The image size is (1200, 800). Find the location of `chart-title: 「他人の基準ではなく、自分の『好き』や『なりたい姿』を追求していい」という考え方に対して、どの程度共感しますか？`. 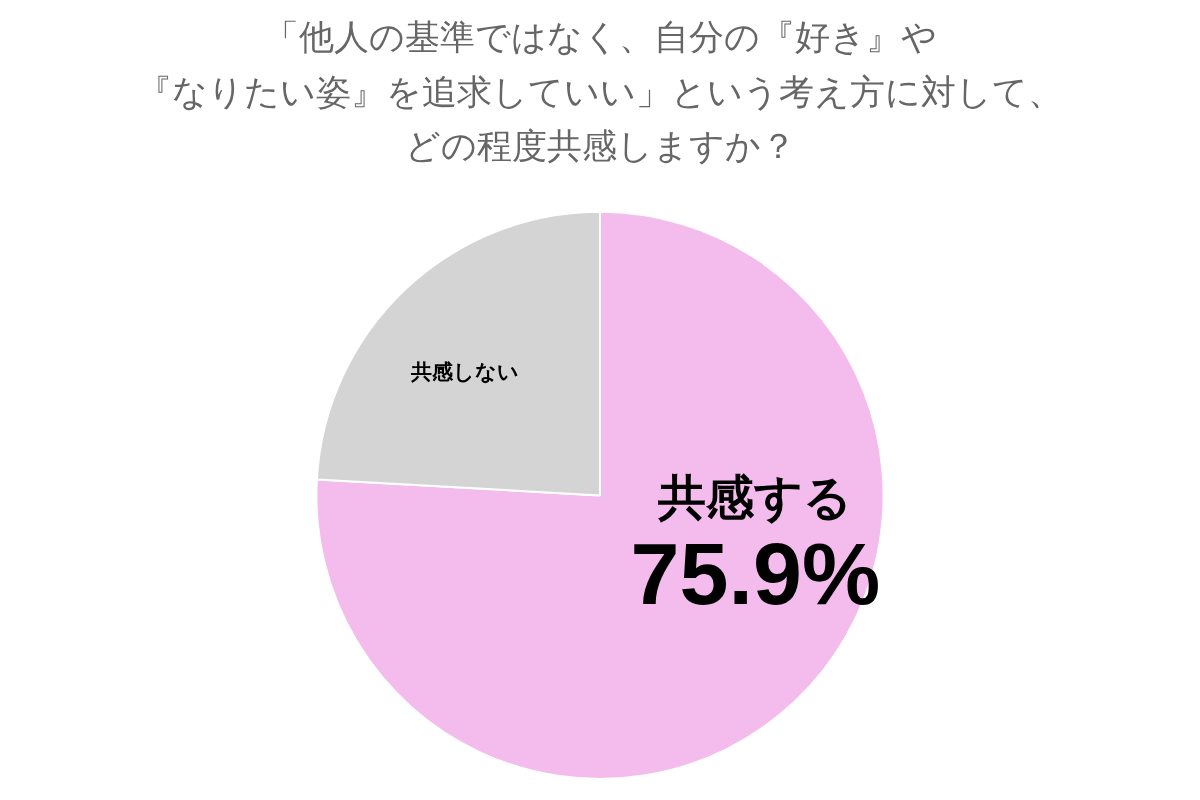

chart-title: 「他人の基準ではなく、自分の『好き』や『なりたい姿』を追求していい」という考え方に対して、どの程度共感しますか？ is located at coordinates (600, 91).